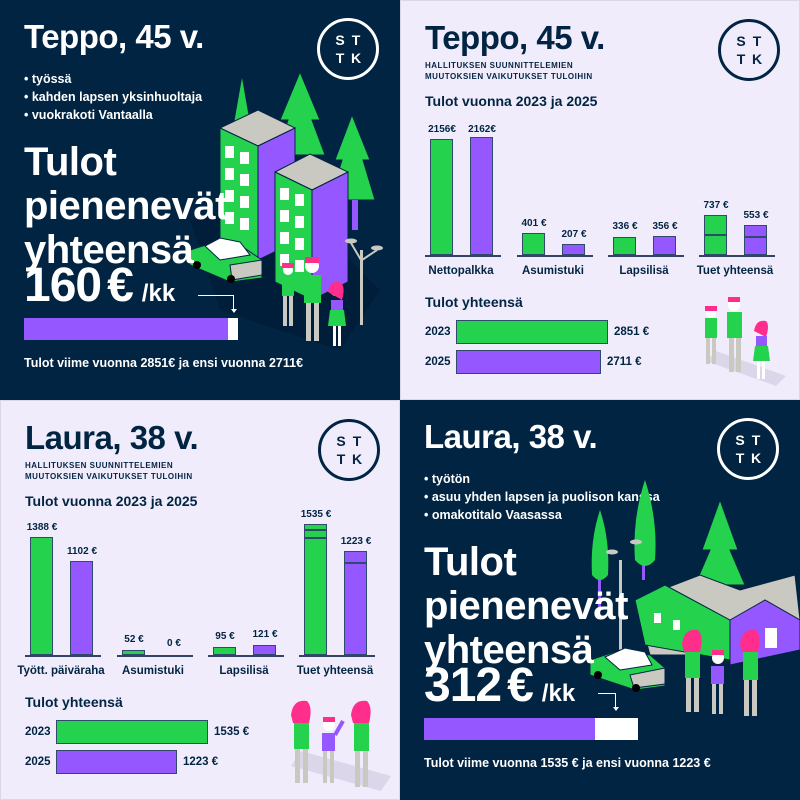 This screenshot has width=800, height=800. Describe the element at coordinates (695, 598) in the screenshot. I see `house-illustration` at that location.